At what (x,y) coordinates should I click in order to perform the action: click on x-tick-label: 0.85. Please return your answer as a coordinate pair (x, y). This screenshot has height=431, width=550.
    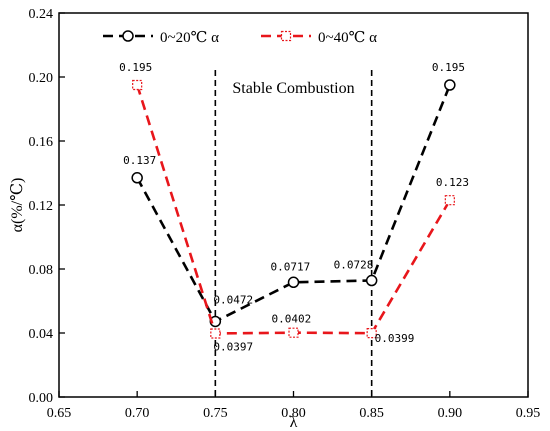
    Looking at the image, I should click on (371, 413).